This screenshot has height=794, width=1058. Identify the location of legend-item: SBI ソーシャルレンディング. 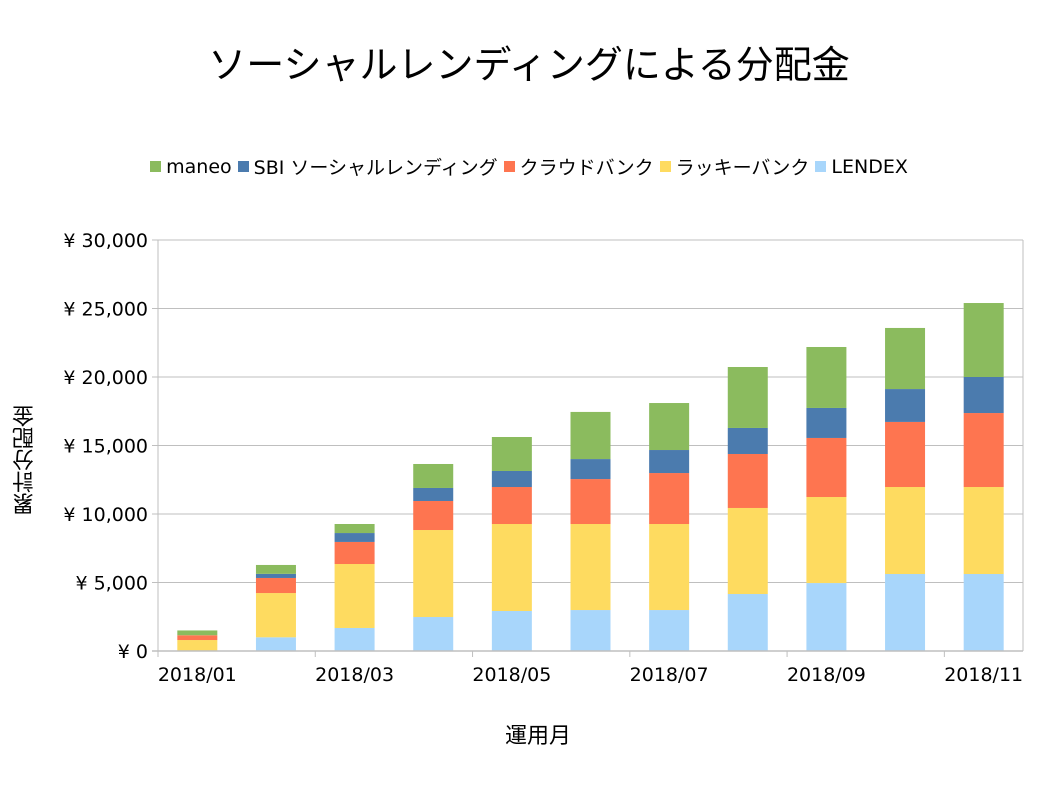
(367, 166).